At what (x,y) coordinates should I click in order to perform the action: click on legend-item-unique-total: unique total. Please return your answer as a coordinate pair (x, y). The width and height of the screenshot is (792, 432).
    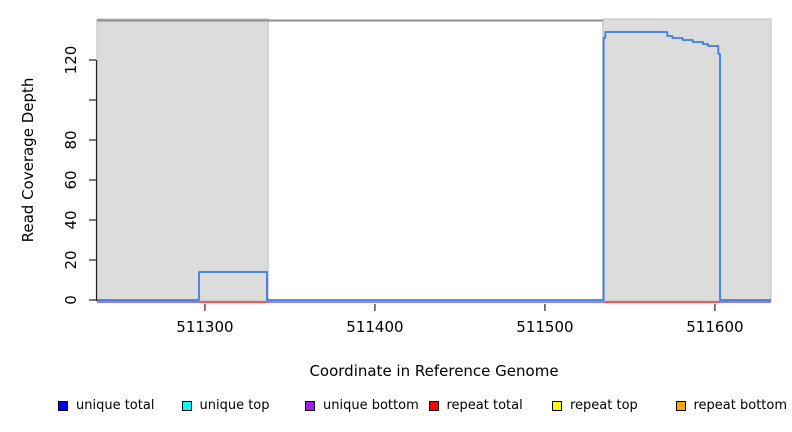
    Looking at the image, I should click on (106, 405).